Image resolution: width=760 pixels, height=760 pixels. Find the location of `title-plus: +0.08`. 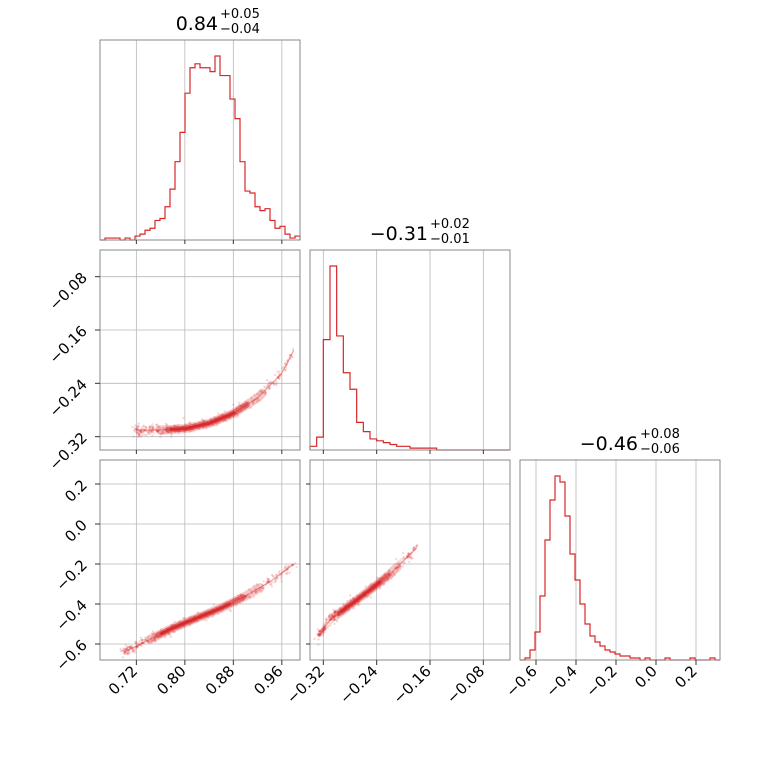

title-plus: +0.08 is located at coordinates (660, 434).